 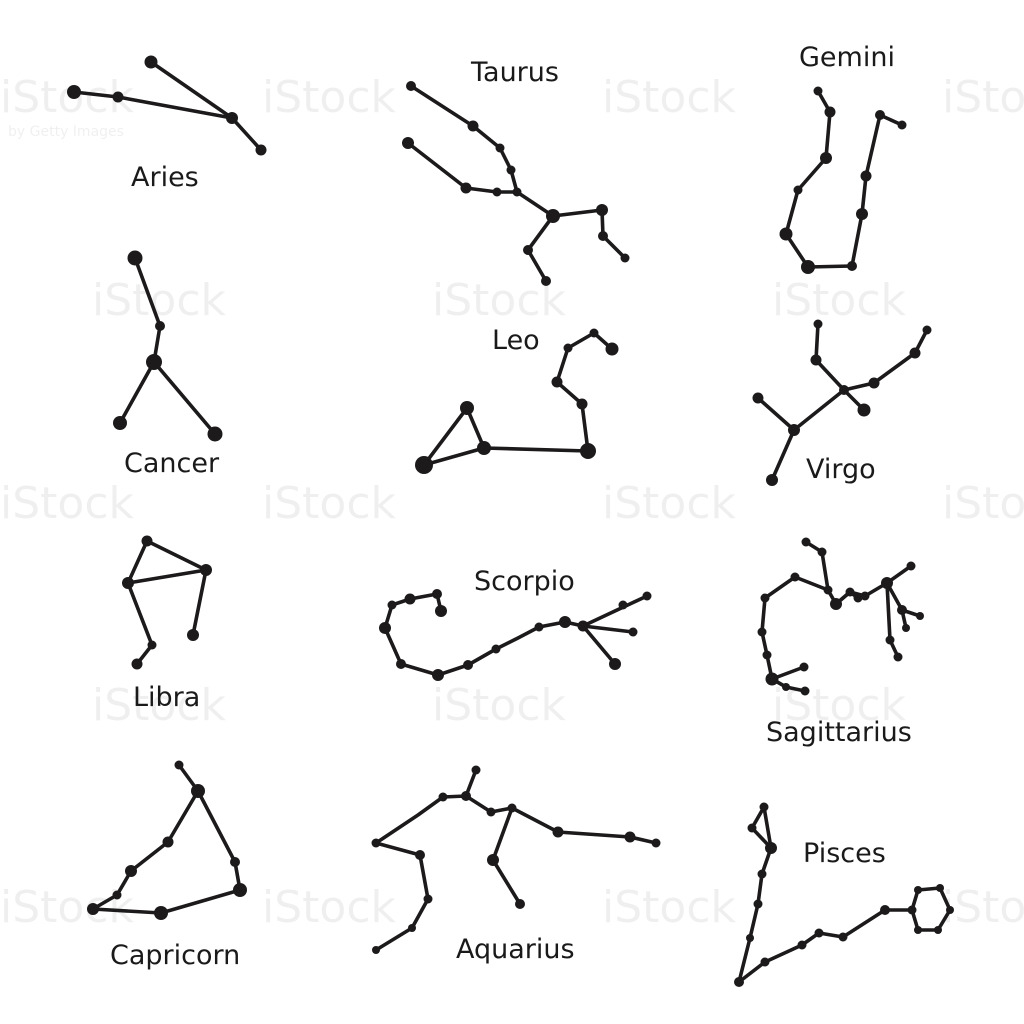 I want to click on constellation-aries: Aries, so click(x=167, y=124).